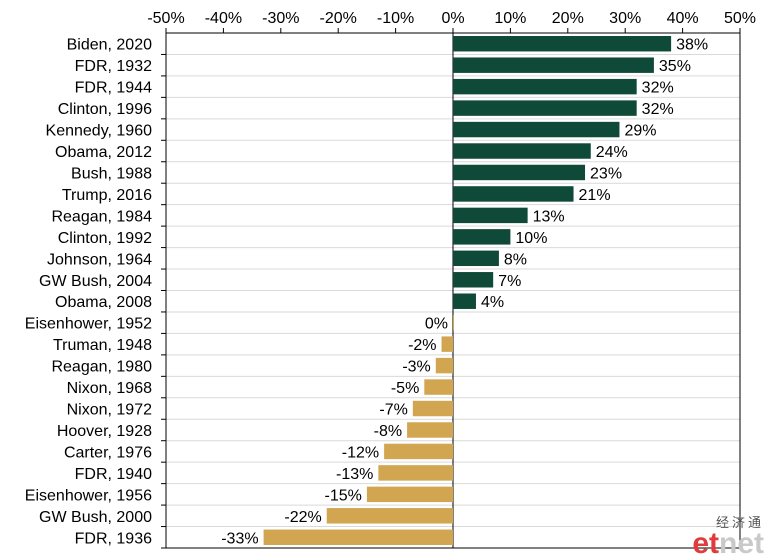 Image resolution: width=770 pixels, height=560 pixels. I want to click on x-tick-label: 20%, so click(568, 18).